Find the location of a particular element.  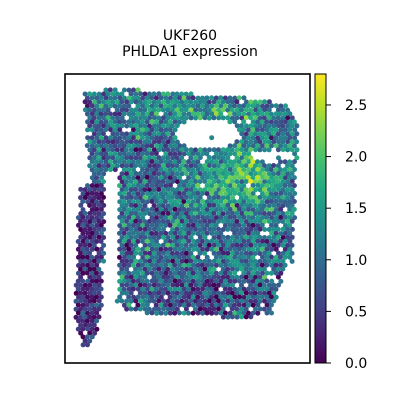

chart-title-line1: UKF260 is located at coordinates (190, 36).